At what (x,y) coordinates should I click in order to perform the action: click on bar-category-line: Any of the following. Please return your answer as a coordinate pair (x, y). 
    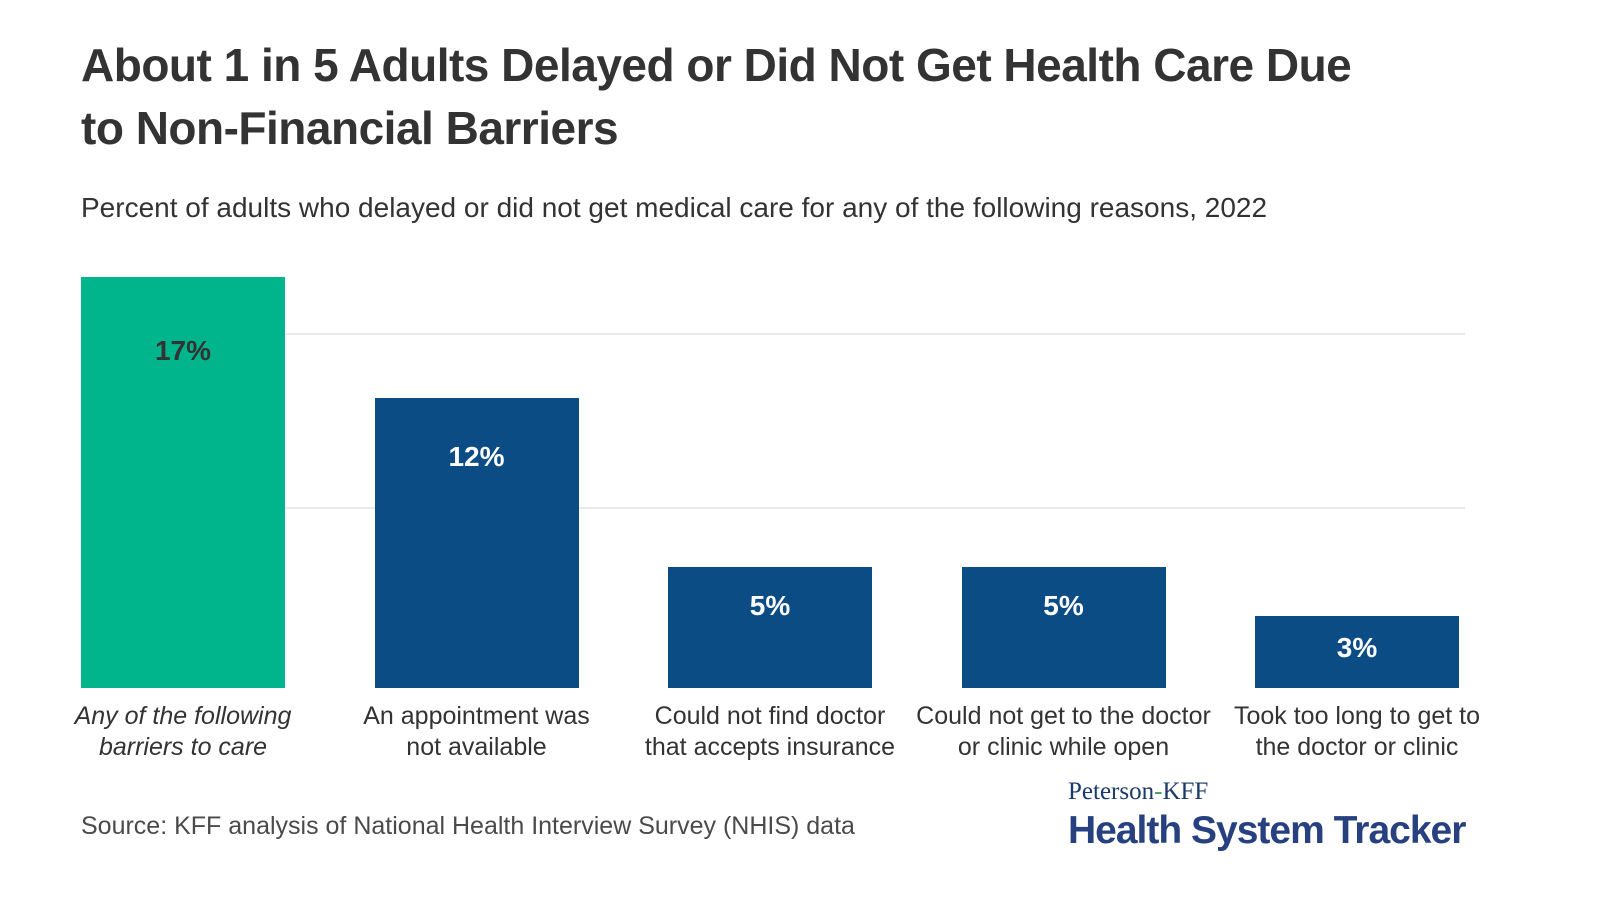
    Looking at the image, I should click on (183, 716).